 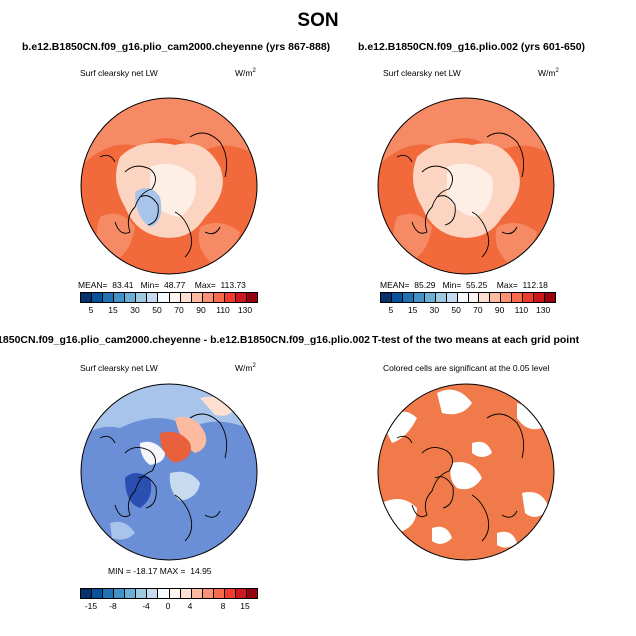 I want to click on panel3-polar-map, so click(x=169, y=472).